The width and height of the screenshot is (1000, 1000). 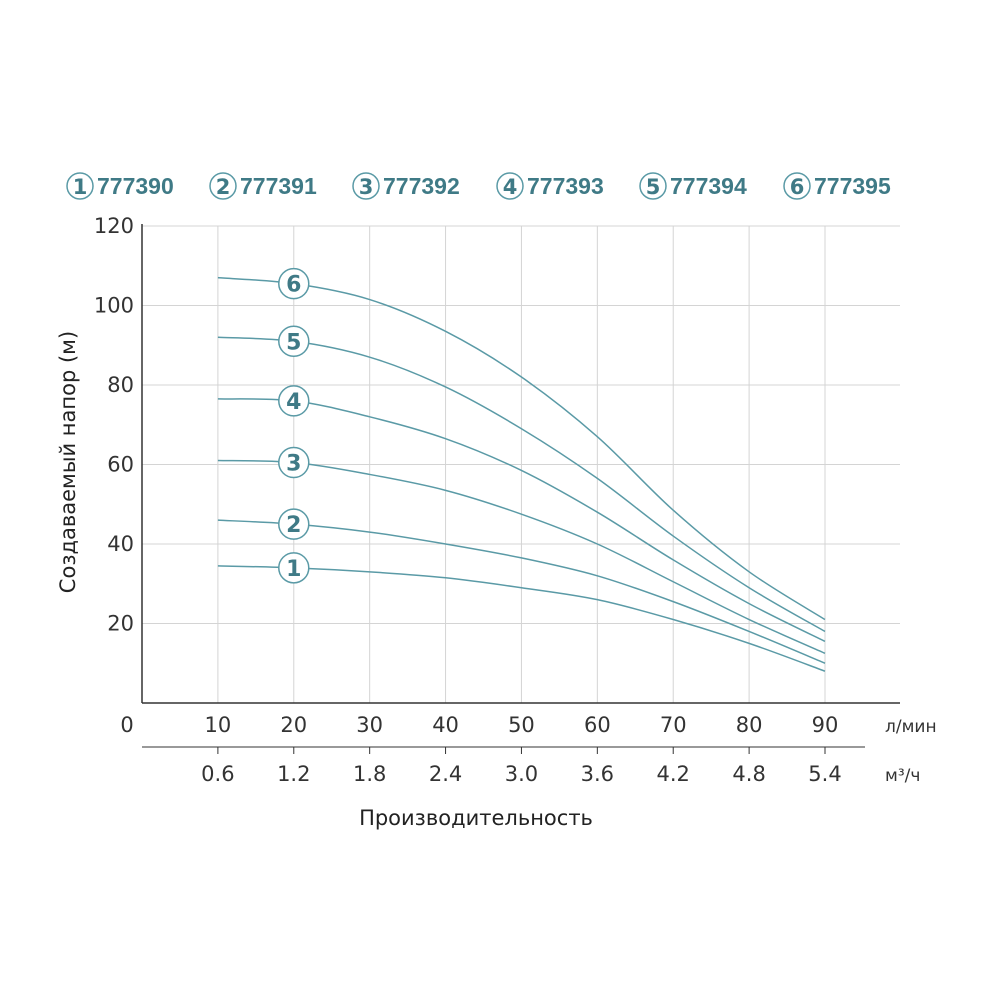 What do you see at coordinates (421, 186) in the screenshot?
I see `legend-code-3: 777392` at bounding box center [421, 186].